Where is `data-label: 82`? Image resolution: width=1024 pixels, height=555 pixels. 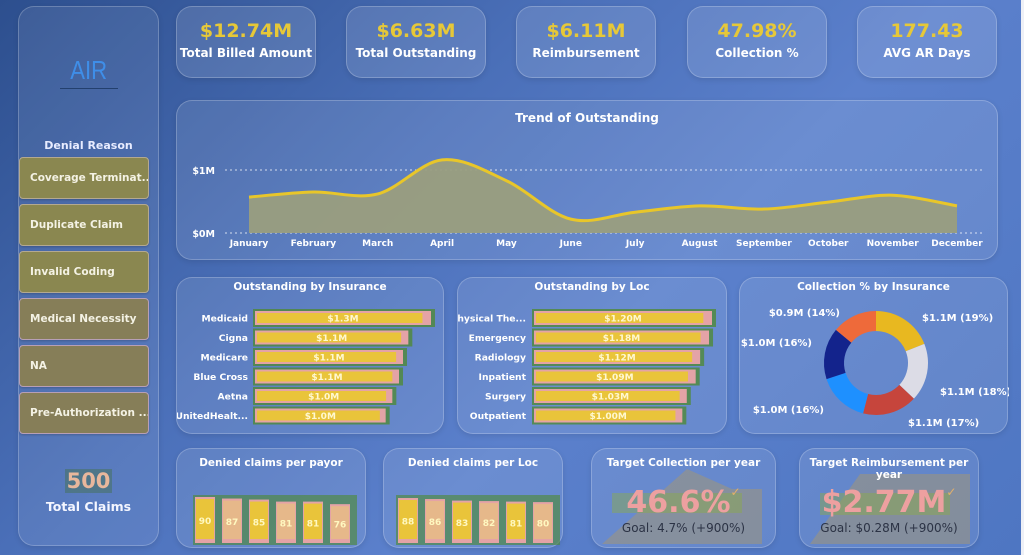 data-label: 82 is located at coordinates (489, 524).